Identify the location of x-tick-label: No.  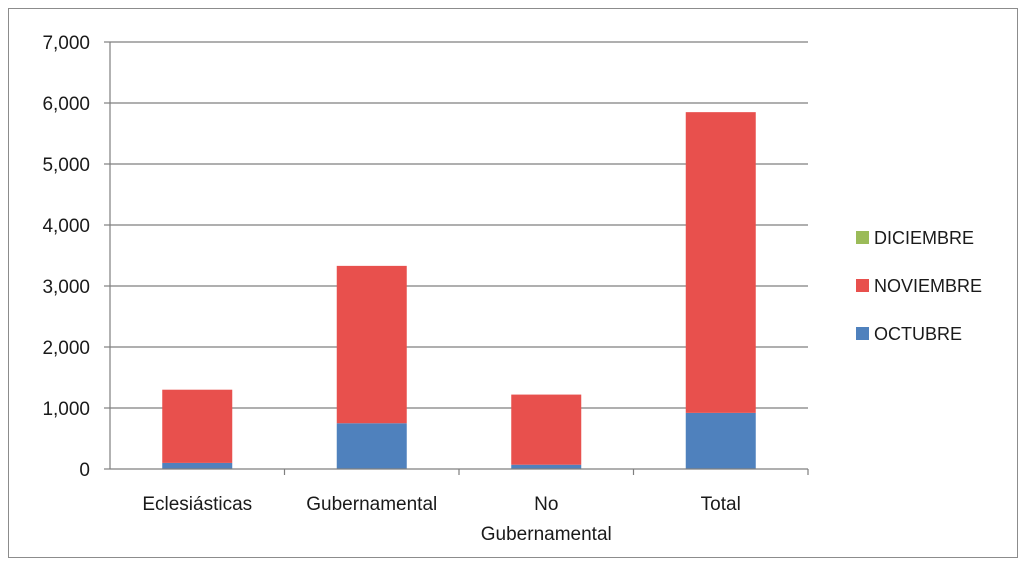
(546, 504).